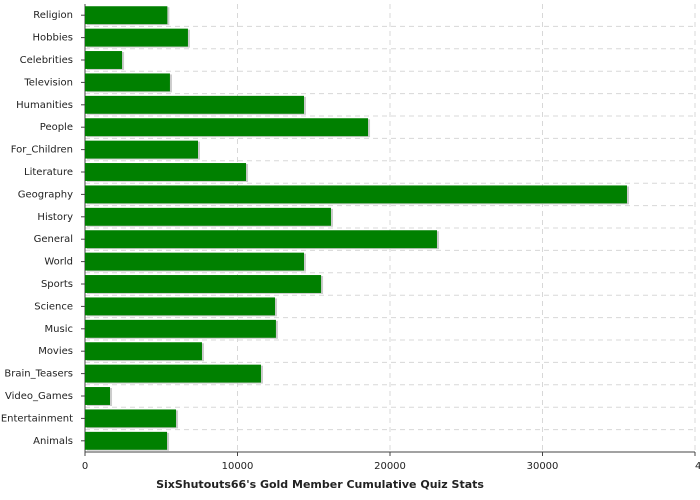 Image resolution: width=700 pixels, height=500 pixels. Describe the element at coordinates (48, 82) in the screenshot. I see `y-tick-label: Television` at that location.